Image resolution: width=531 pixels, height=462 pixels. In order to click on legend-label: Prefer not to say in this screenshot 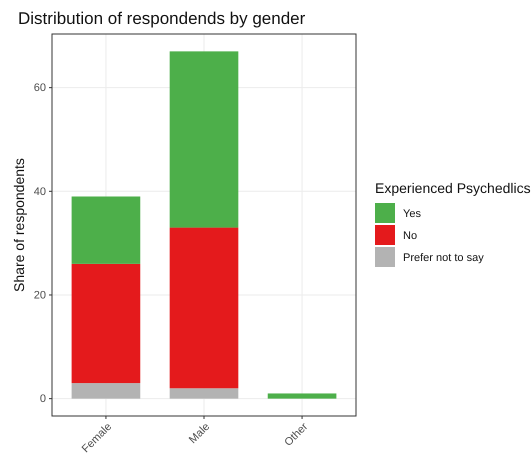, I will do `click(443, 258)`.